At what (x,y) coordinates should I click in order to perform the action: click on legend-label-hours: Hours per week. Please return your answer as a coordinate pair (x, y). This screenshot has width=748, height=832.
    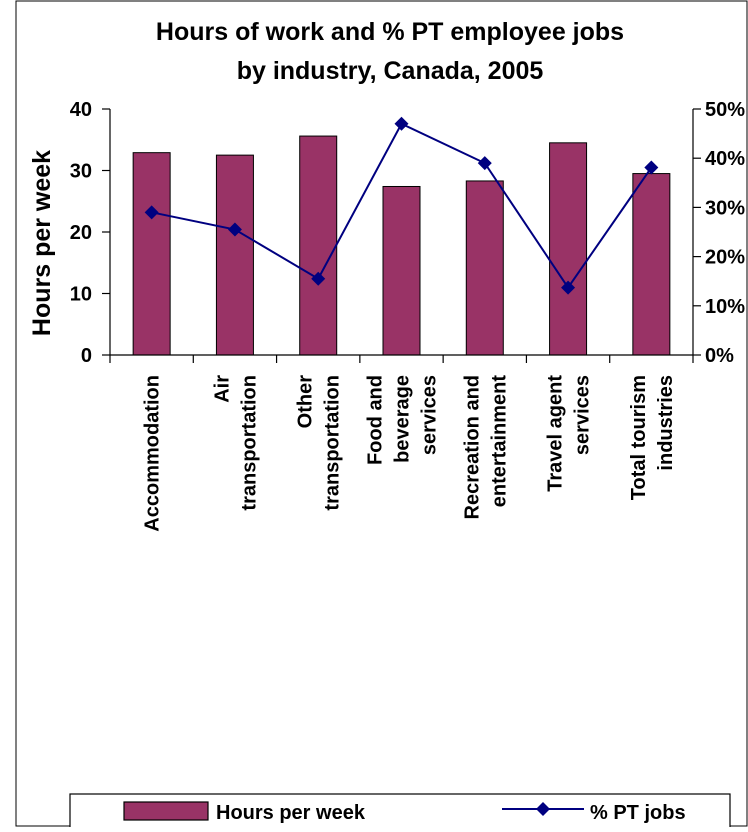
    Looking at the image, I should click on (291, 813).